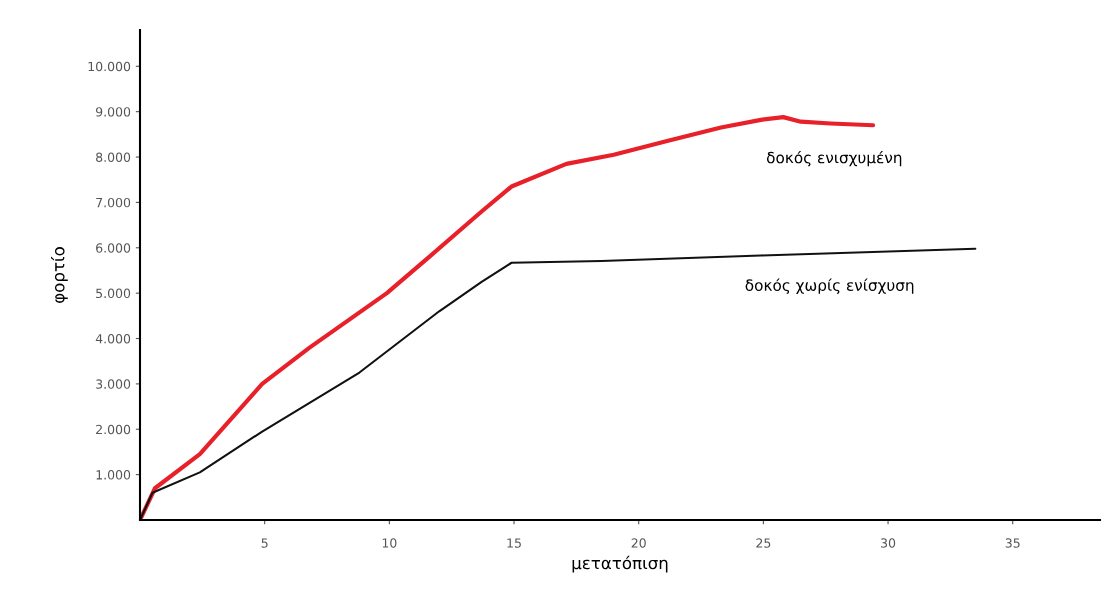 The width and height of the screenshot is (1112, 601). I want to click on y-tick-label: 4.000, so click(113, 338).